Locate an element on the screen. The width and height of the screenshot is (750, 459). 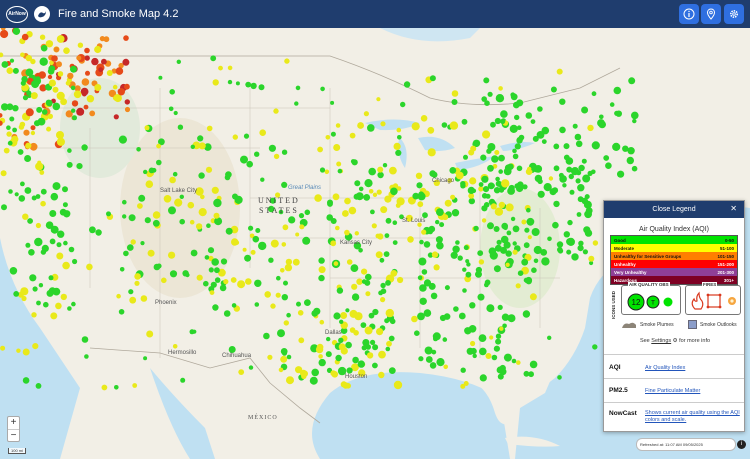
info-button is located at coordinates (689, 14).